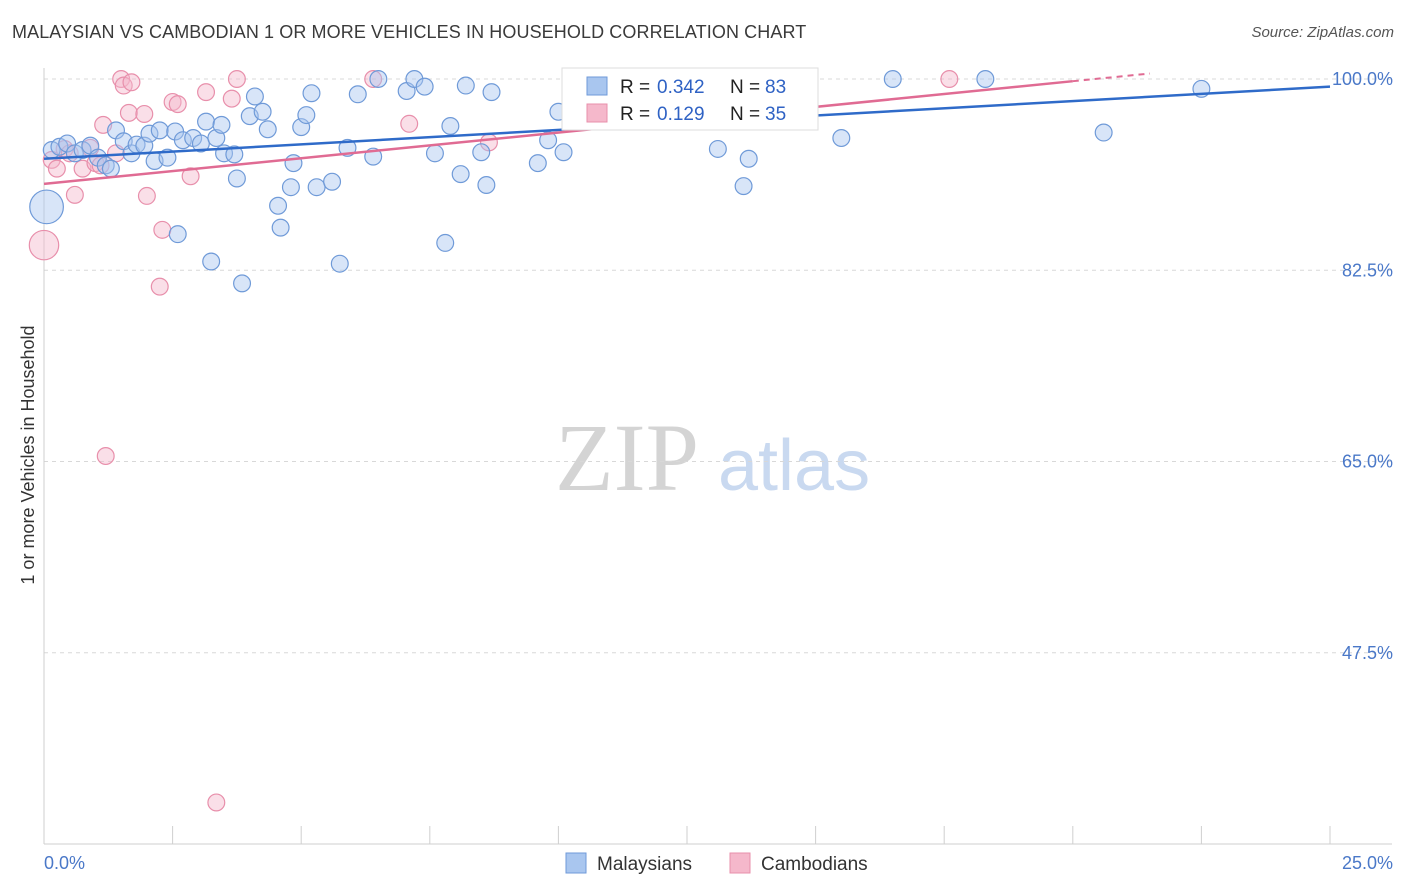 The width and height of the screenshot is (1406, 892). What do you see at coordinates (635, 87) in the screenshot?
I see `stats-r-label-1: R =` at bounding box center [635, 87].